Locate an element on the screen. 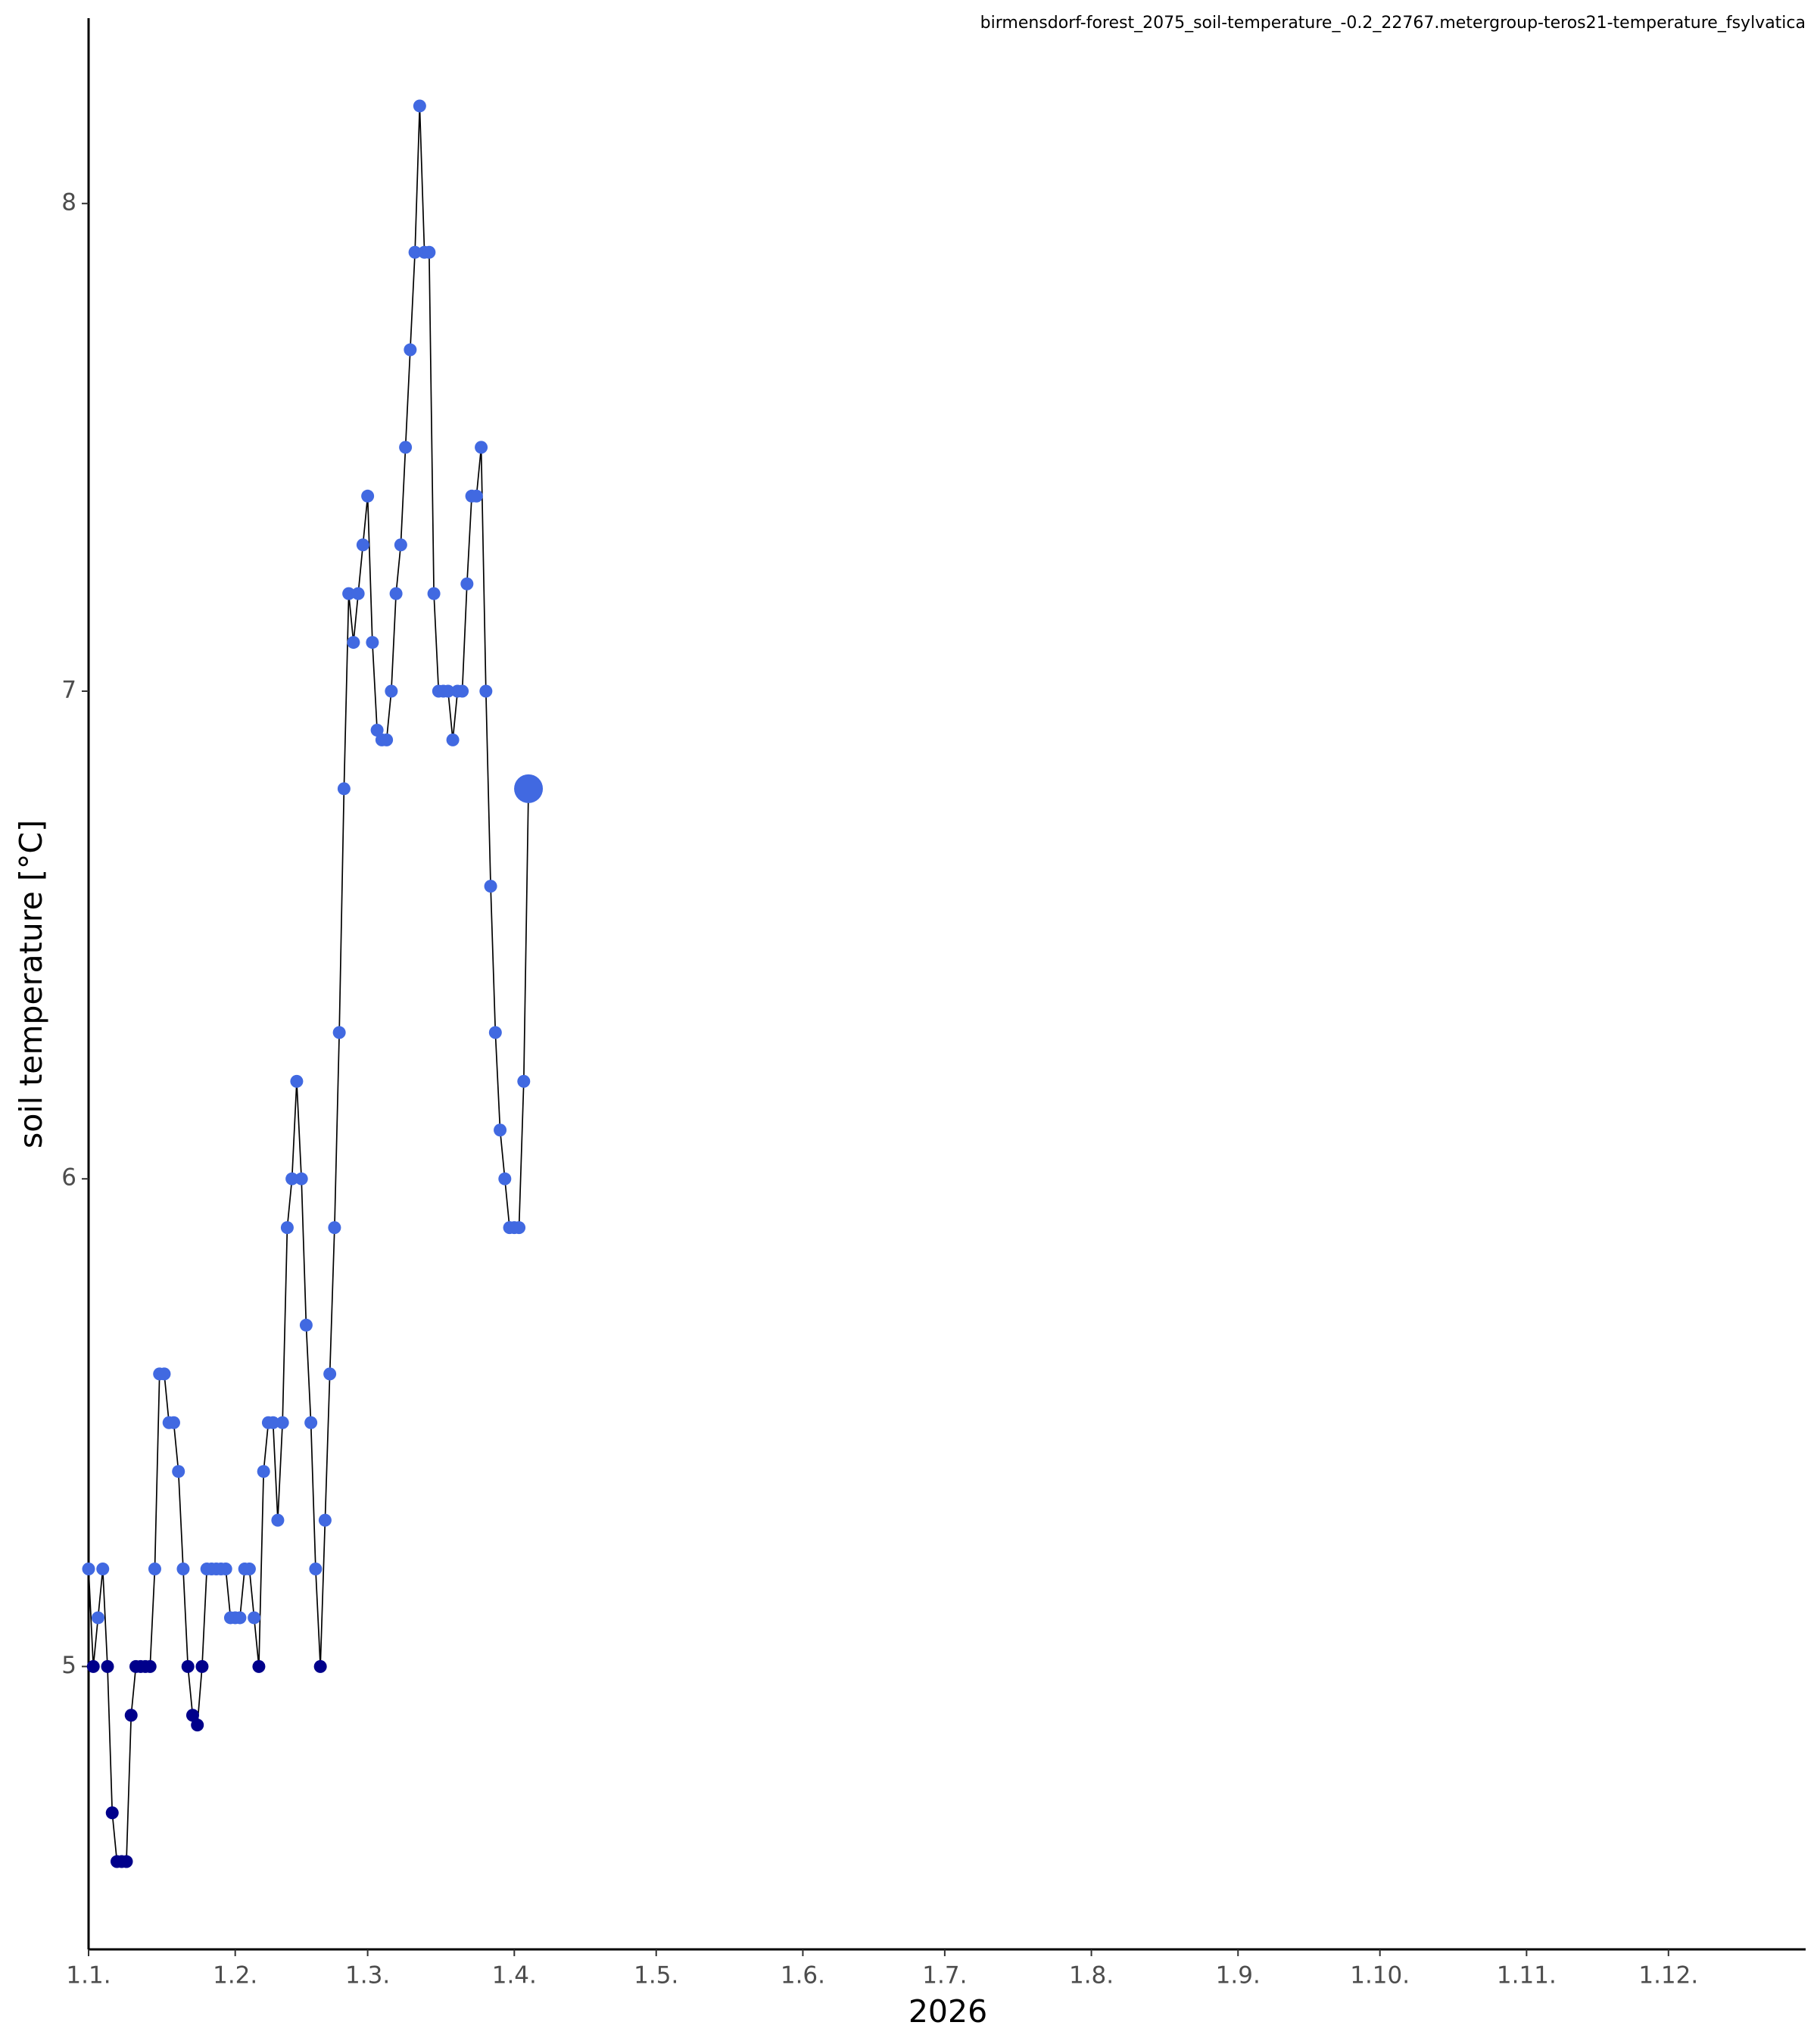 Image resolution: width=1817 pixels, height=2044 pixels. x-tick-label: 1.2. is located at coordinates (235, 1975).